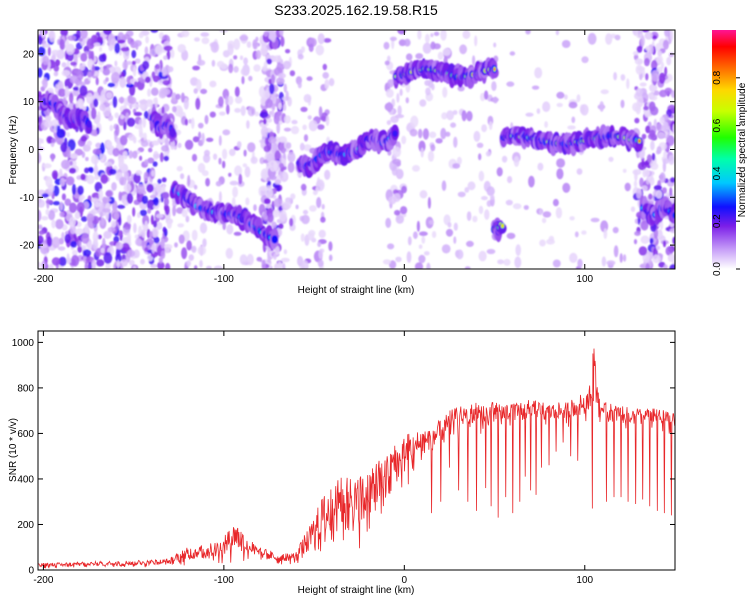 Image resolution: width=750 pixels, height=600 pixels. I want to click on snr-y-tick-label: 600, so click(25, 434).